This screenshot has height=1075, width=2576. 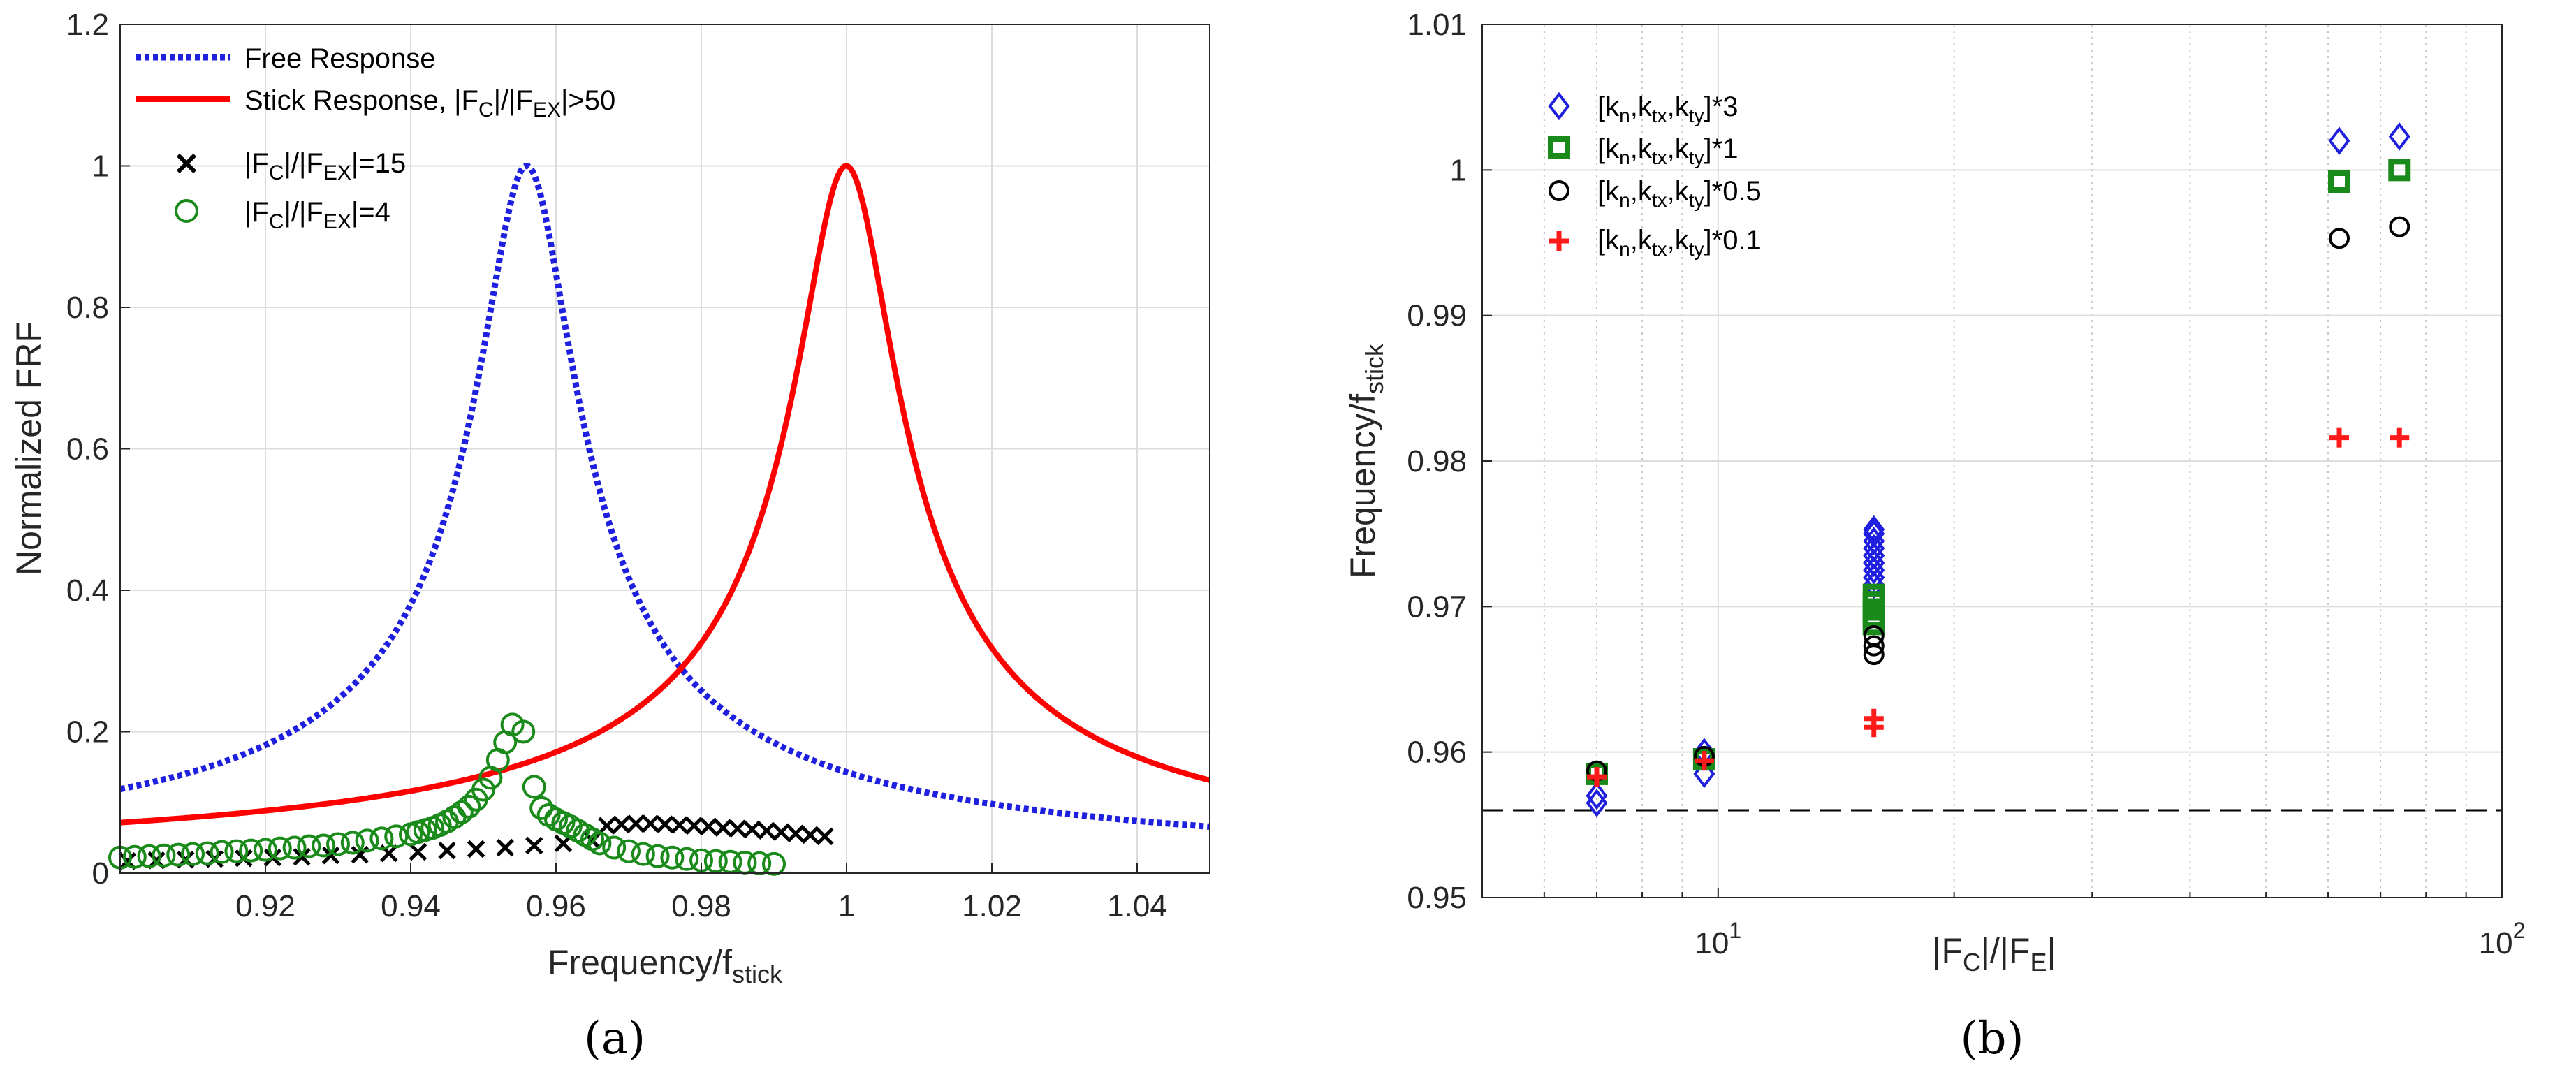 What do you see at coordinates (325, 166) in the screenshot?
I see `legend-fc-fex-15: |FC|/|FEX|=15` at bounding box center [325, 166].